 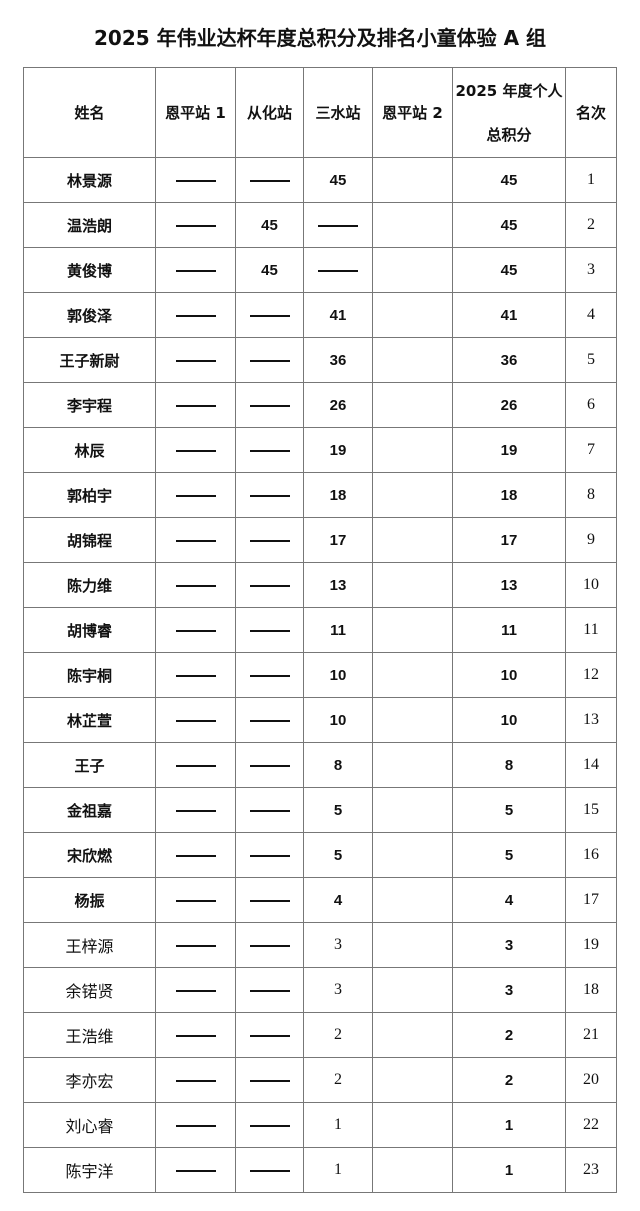 I want to click on cell-rank: 21, so click(x=591, y=1035).